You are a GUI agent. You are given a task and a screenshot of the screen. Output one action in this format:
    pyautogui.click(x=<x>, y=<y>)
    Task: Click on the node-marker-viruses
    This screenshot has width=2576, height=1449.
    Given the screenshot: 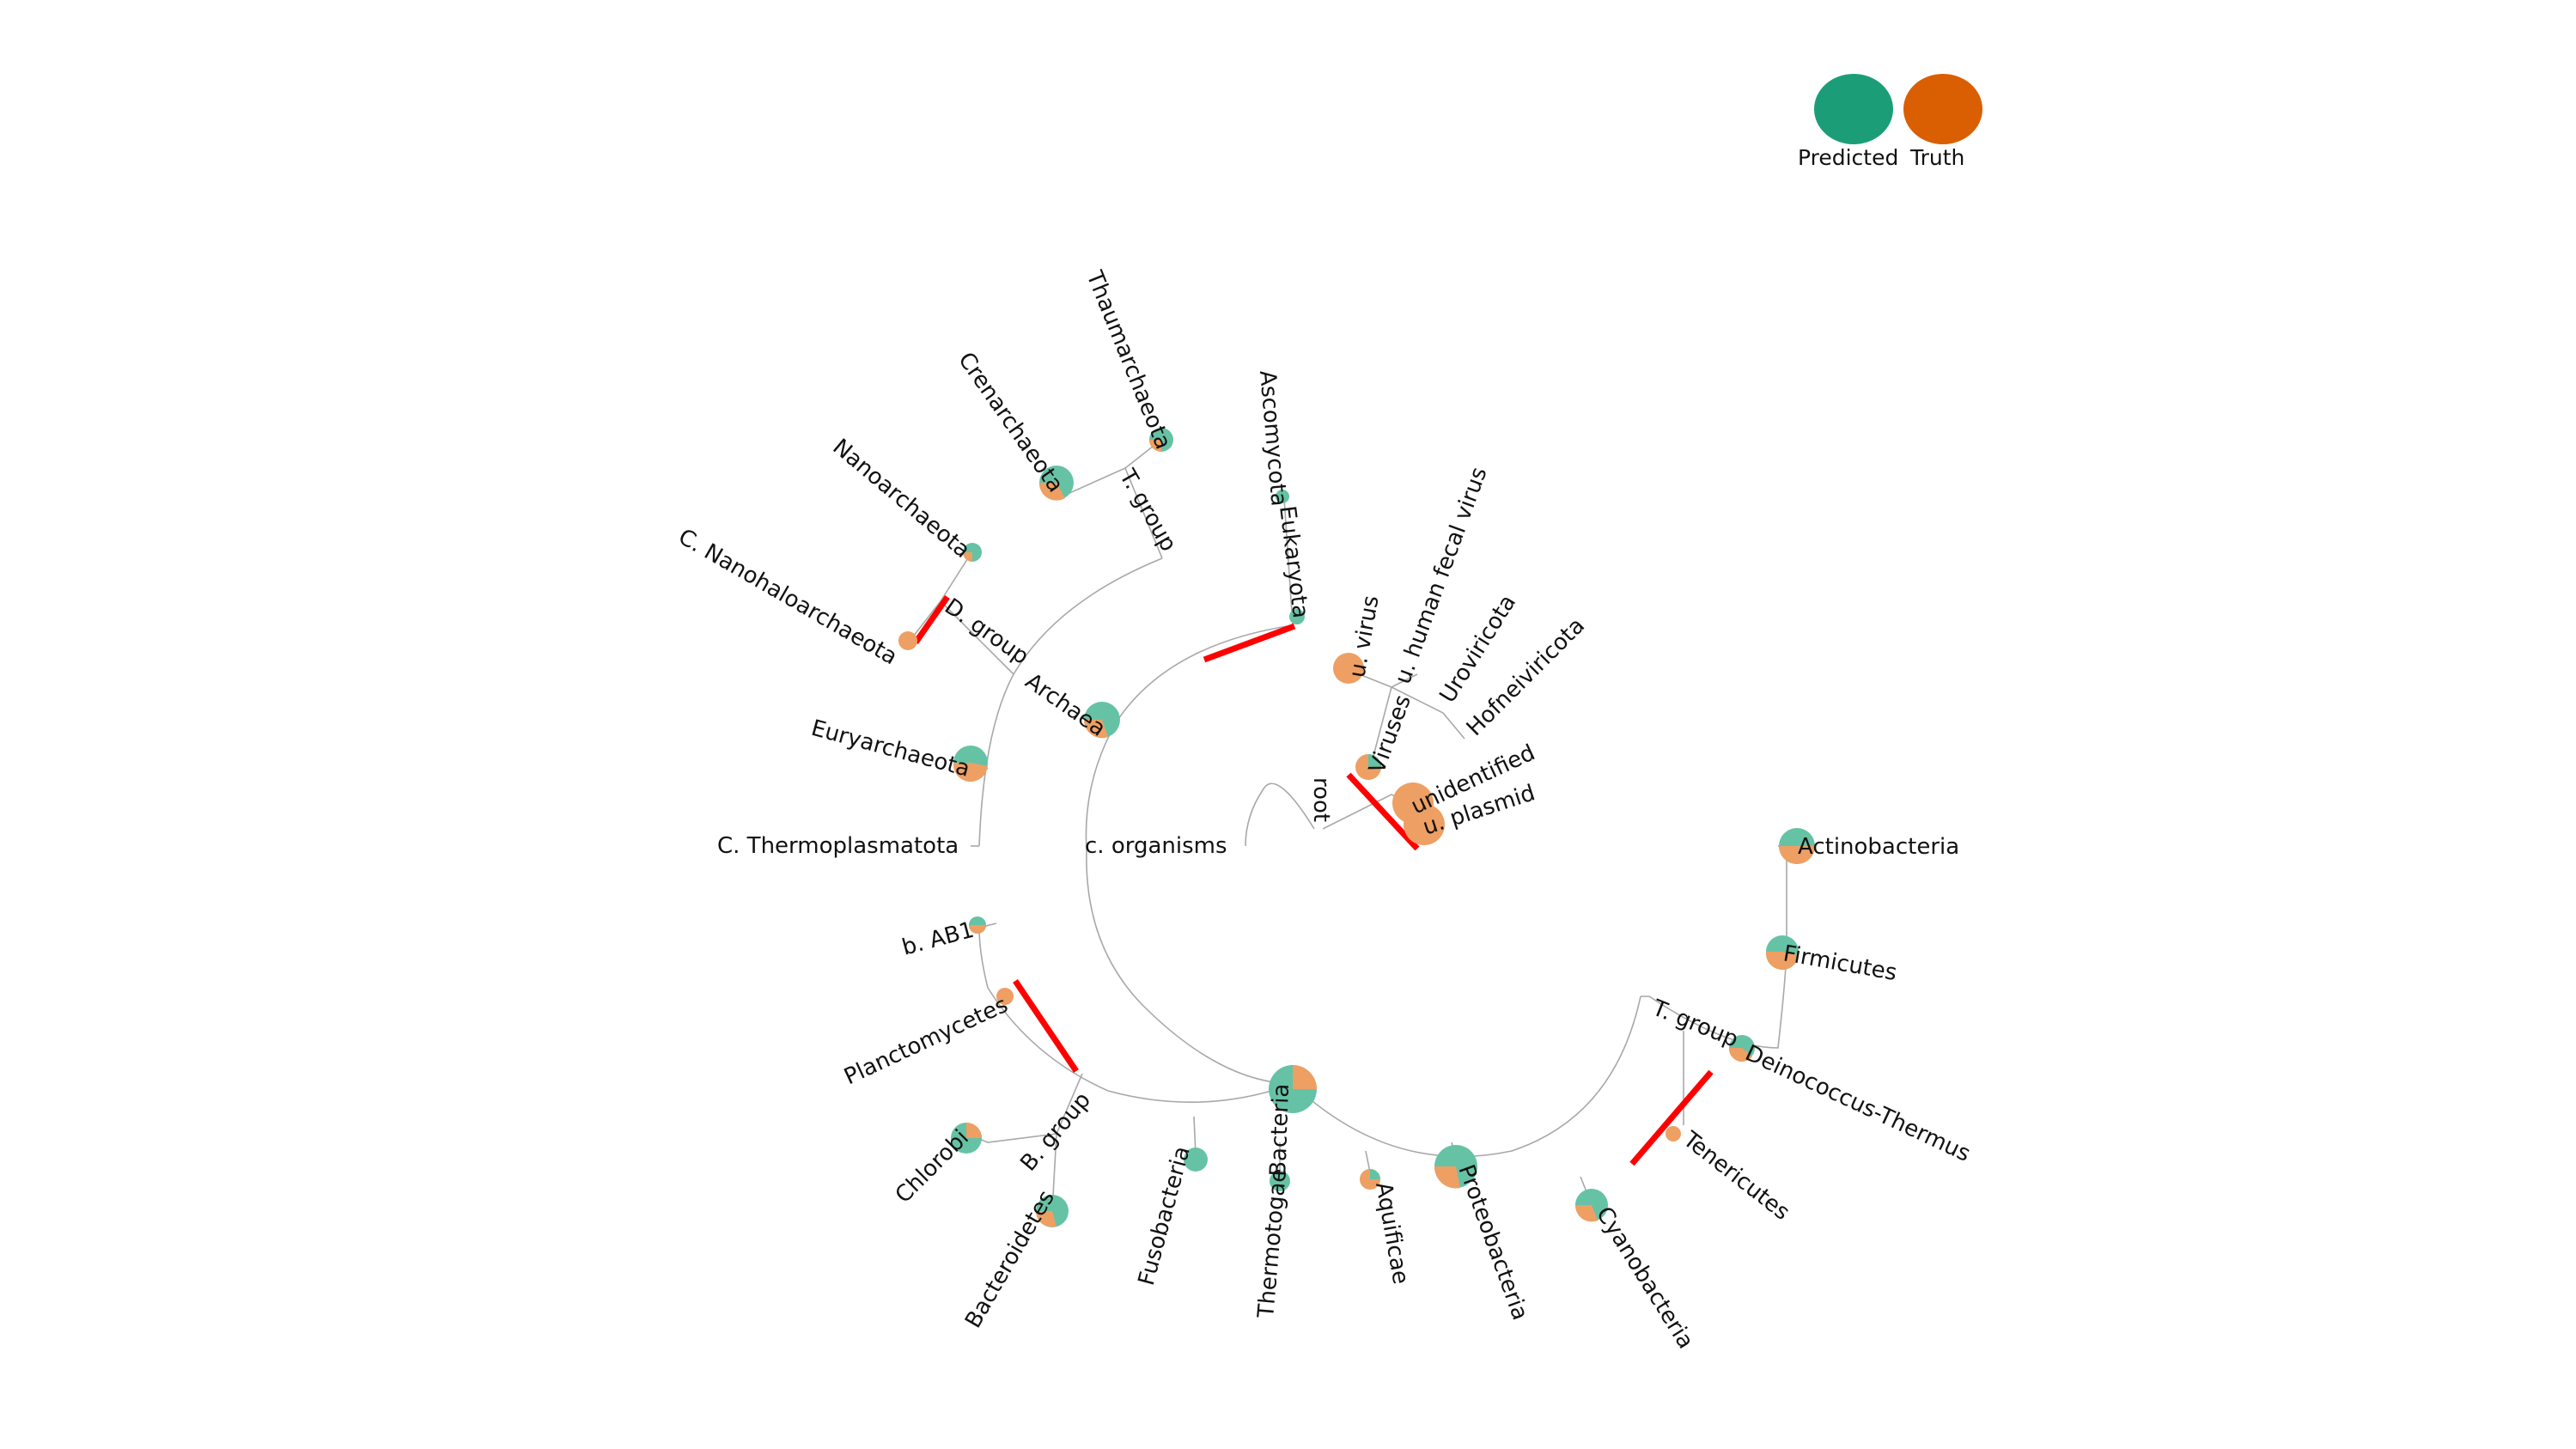 What is the action you would take?
    pyautogui.click(x=1368, y=767)
    